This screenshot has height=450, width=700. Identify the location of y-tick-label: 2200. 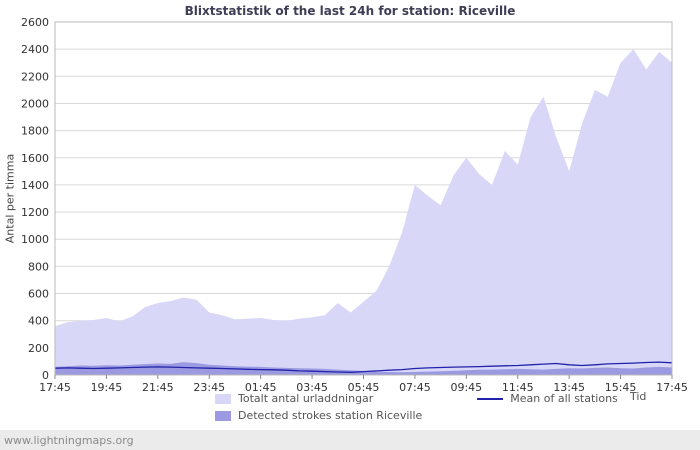
(35, 76).